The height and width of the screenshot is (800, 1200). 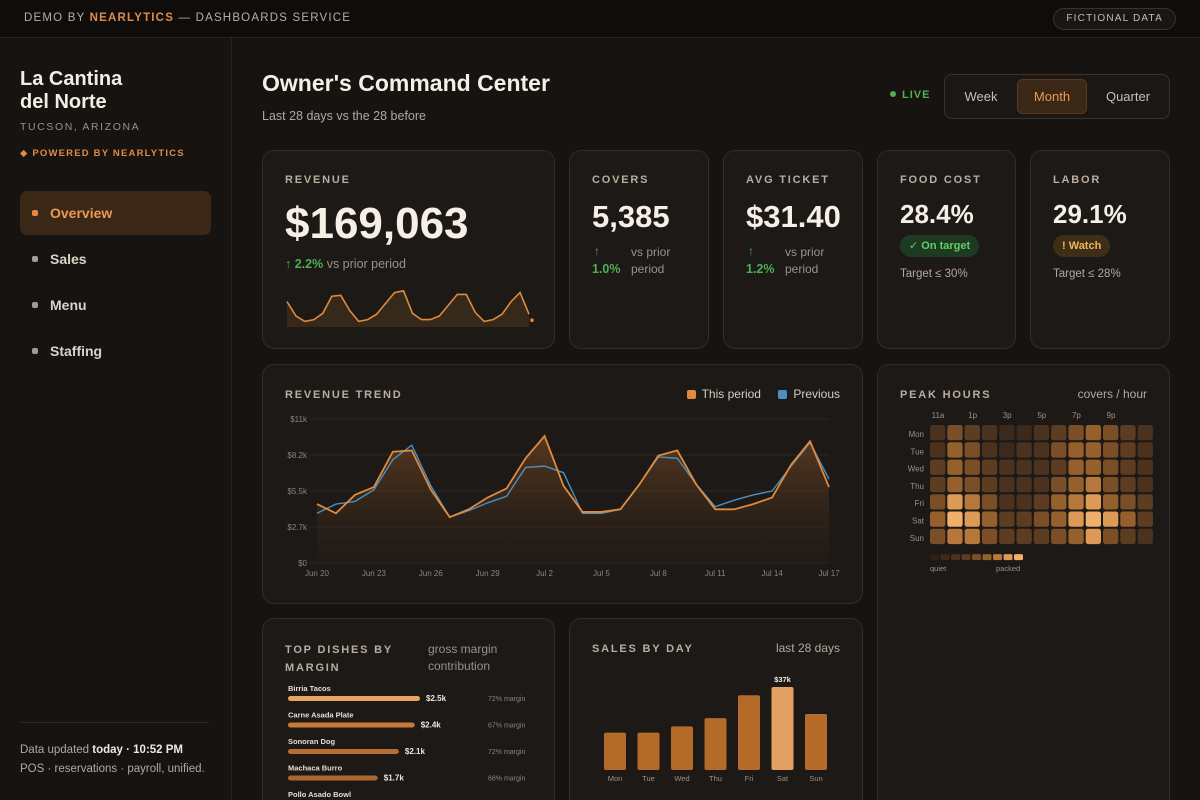 I want to click on heatmap-scale-max: packed, so click(x=1008, y=568).